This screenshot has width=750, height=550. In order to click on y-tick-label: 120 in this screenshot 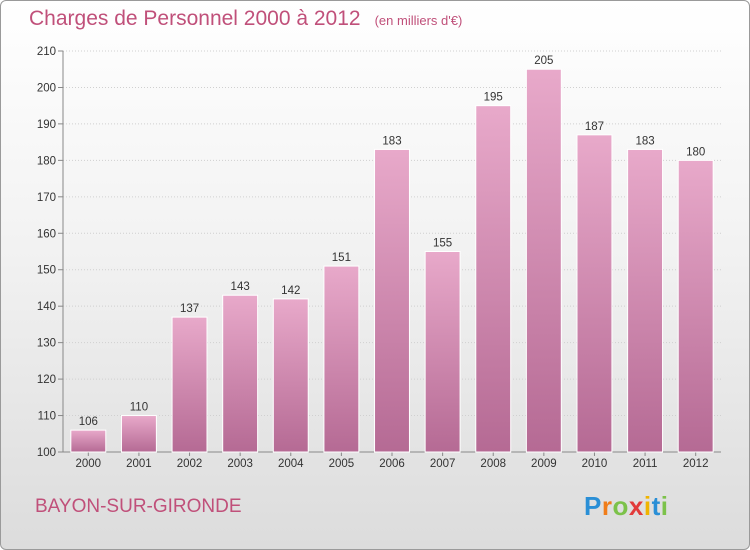, I will do `click(46, 380)`.